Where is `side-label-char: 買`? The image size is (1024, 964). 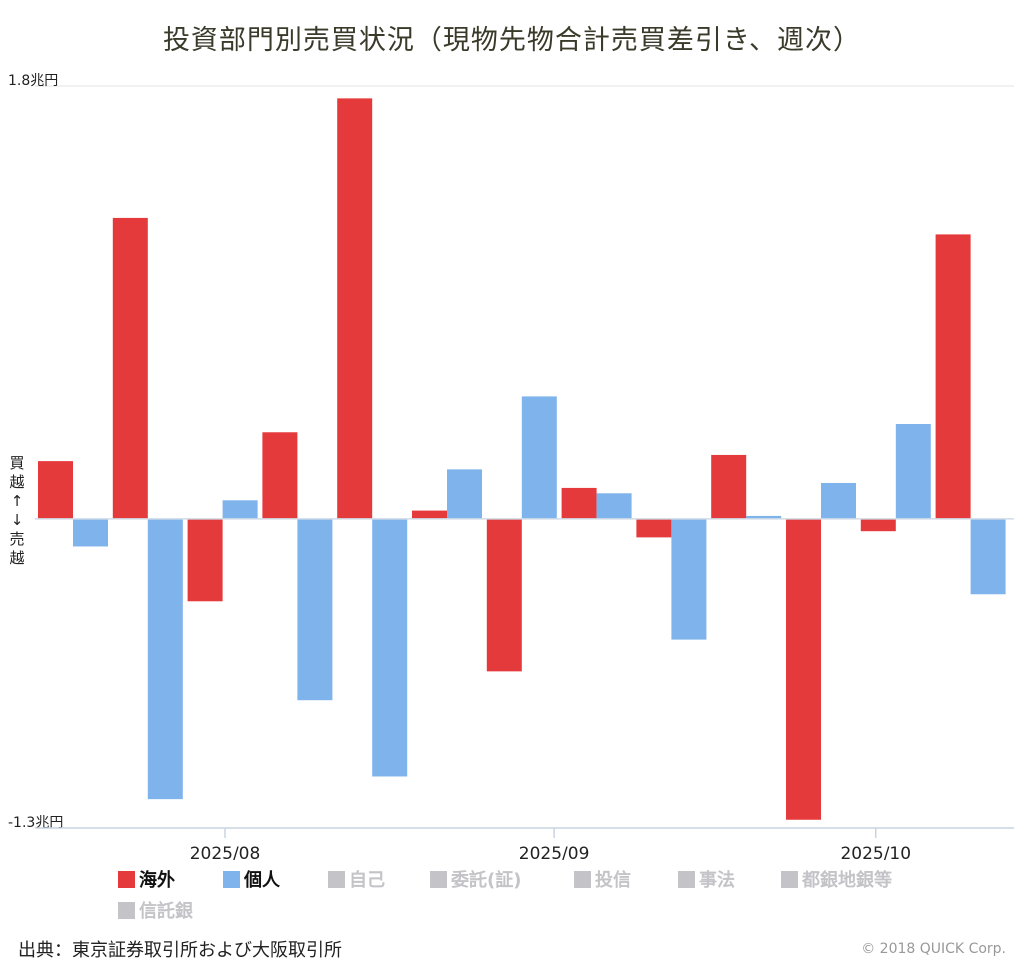 side-label-char: 買 is located at coordinates (17, 463).